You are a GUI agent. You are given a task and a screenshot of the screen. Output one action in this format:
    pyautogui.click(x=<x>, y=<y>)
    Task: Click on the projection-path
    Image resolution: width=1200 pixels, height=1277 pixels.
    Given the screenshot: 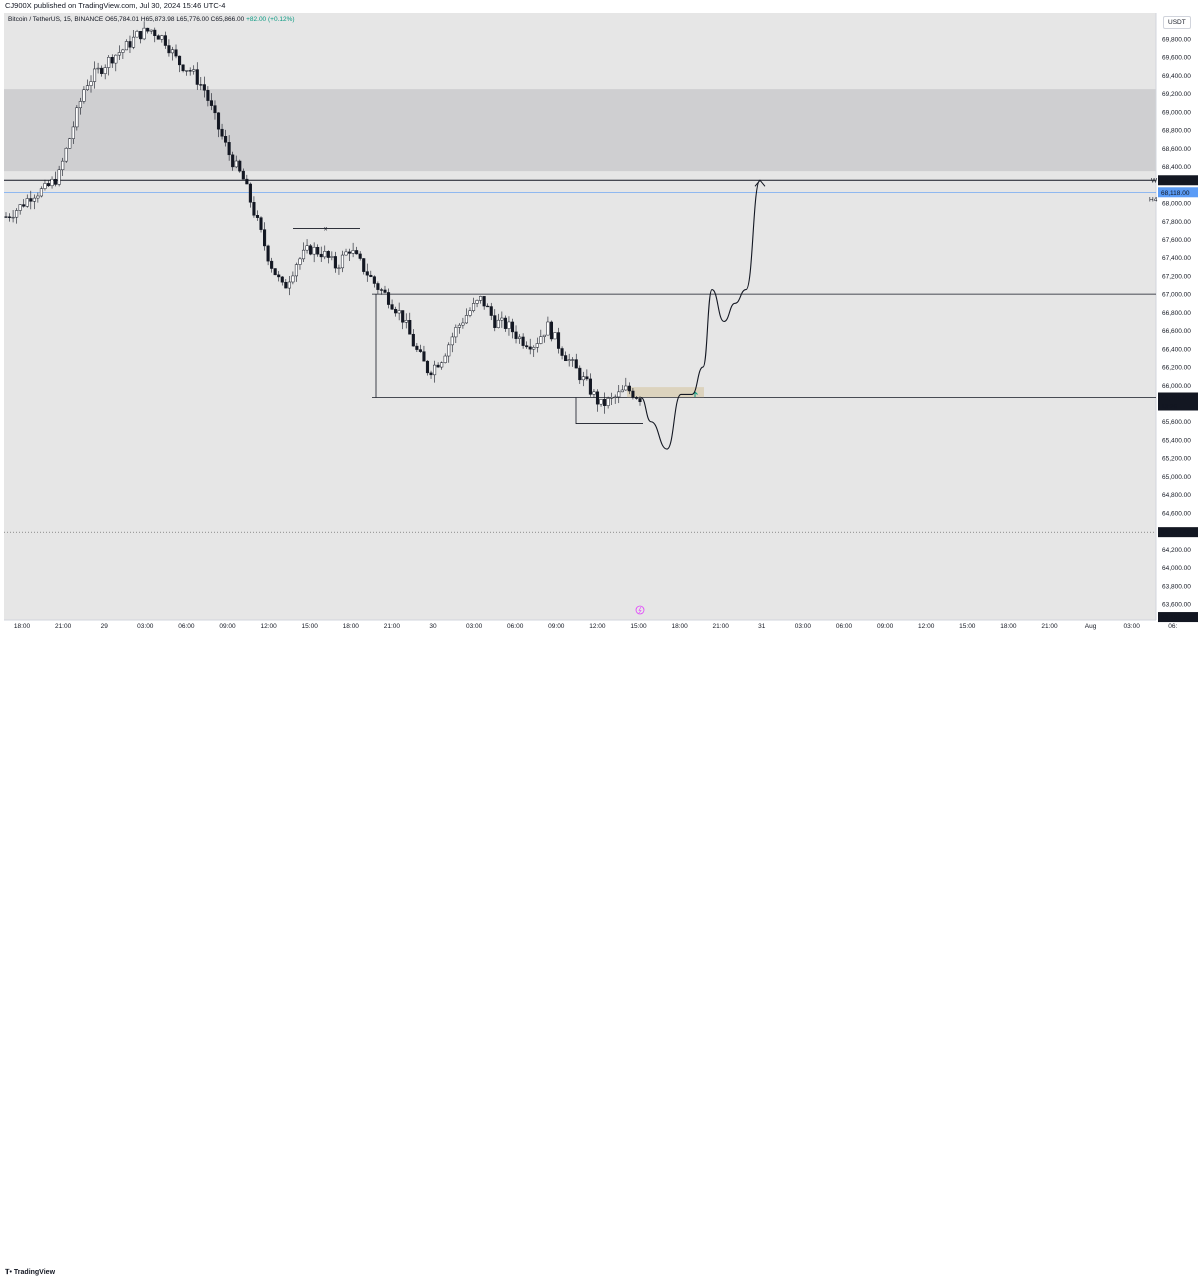 What is the action you would take?
    pyautogui.click(x=700, y=314)
    